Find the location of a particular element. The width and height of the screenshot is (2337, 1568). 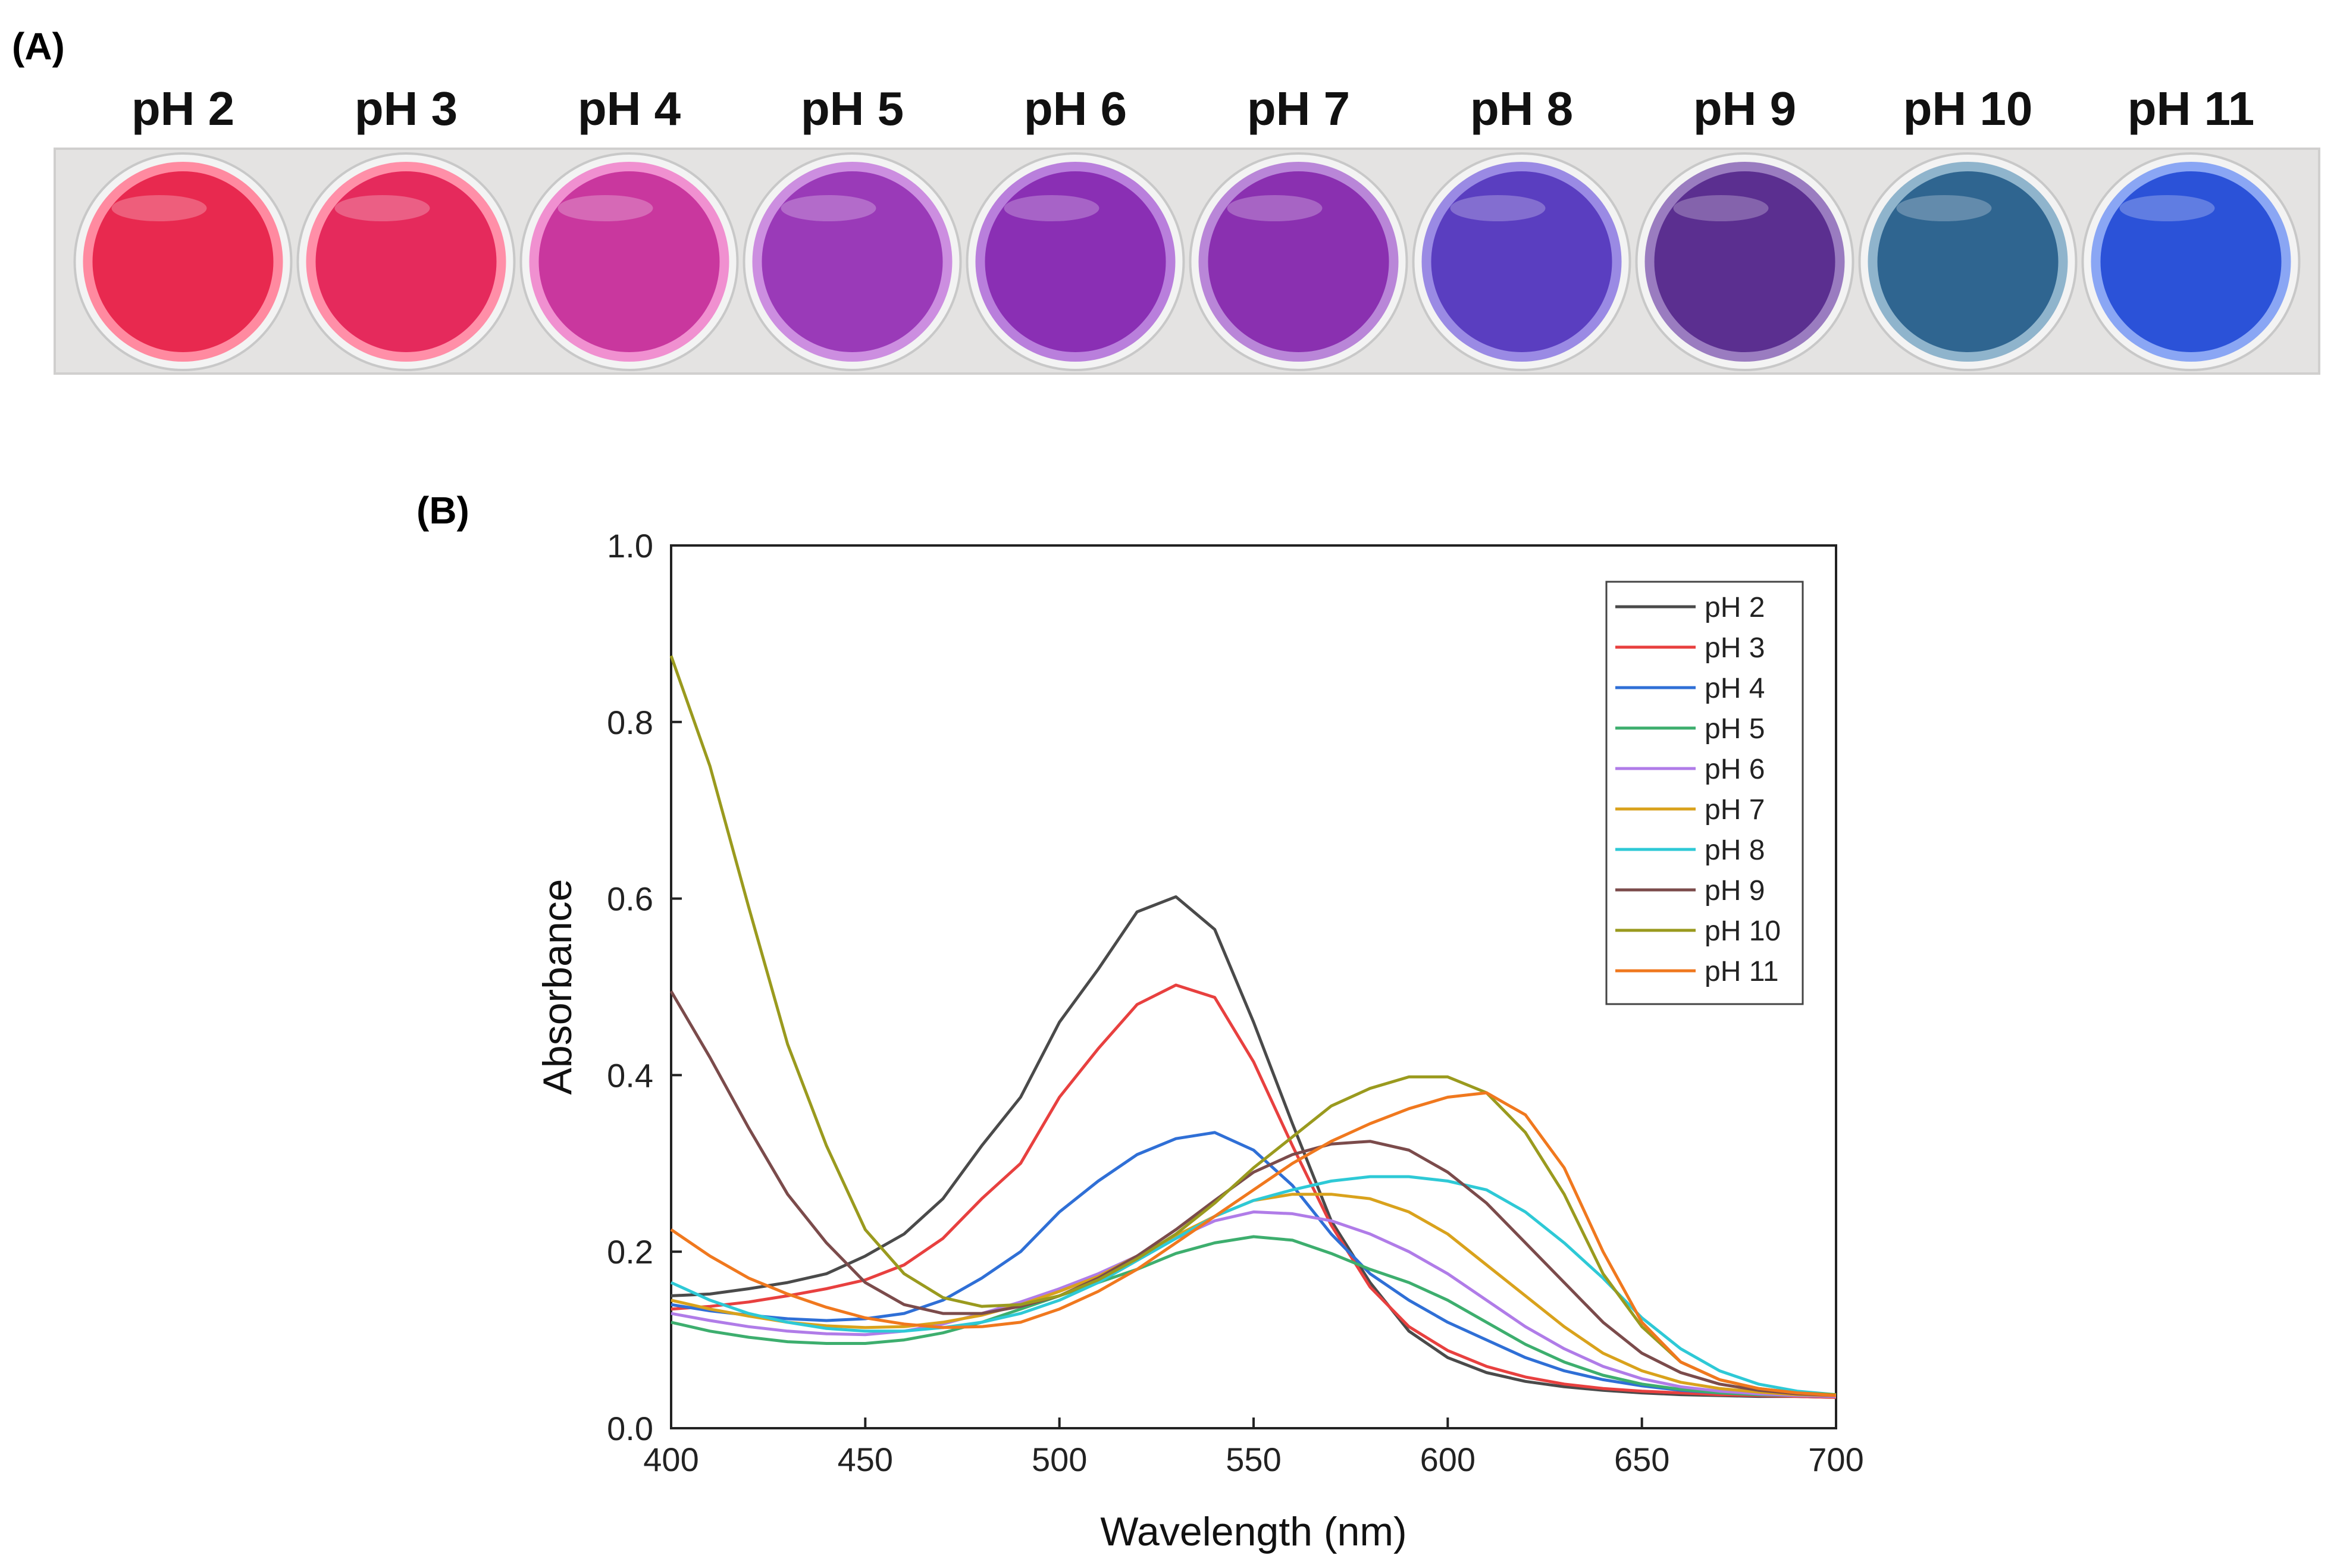

x-tick-label: 550 is located at coordinates (1254, 1459).